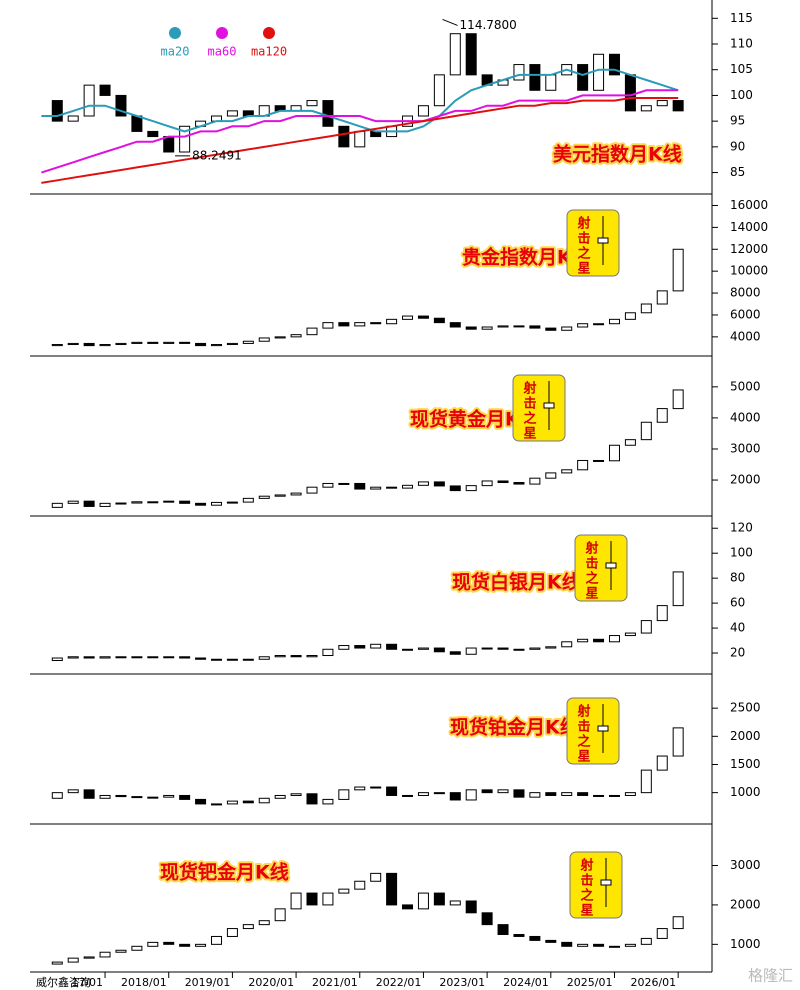  I want to click on y-tick-label: 8000, so click(745, 293).